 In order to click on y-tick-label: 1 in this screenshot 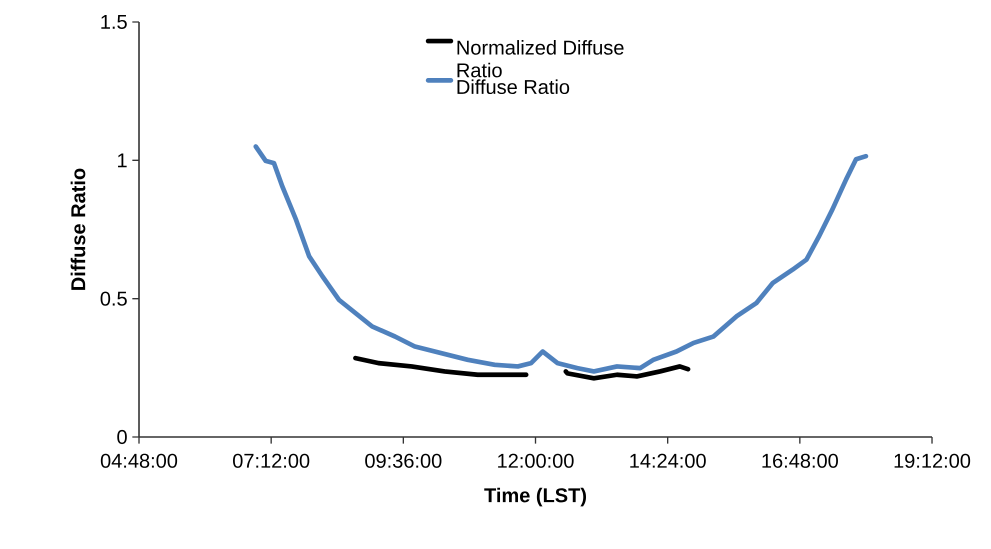, I will do `click(122, 160)`.